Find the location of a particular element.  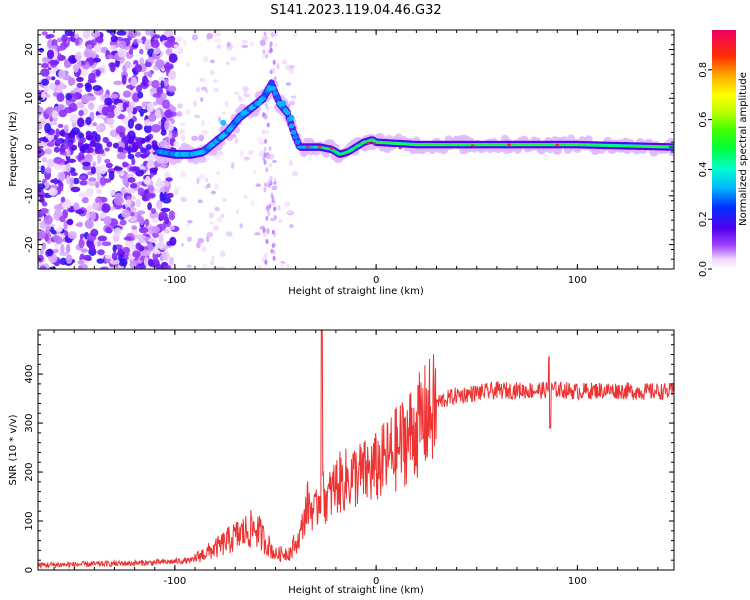

snr-x-tick-label: -100 is located at coordinates (175, 581).